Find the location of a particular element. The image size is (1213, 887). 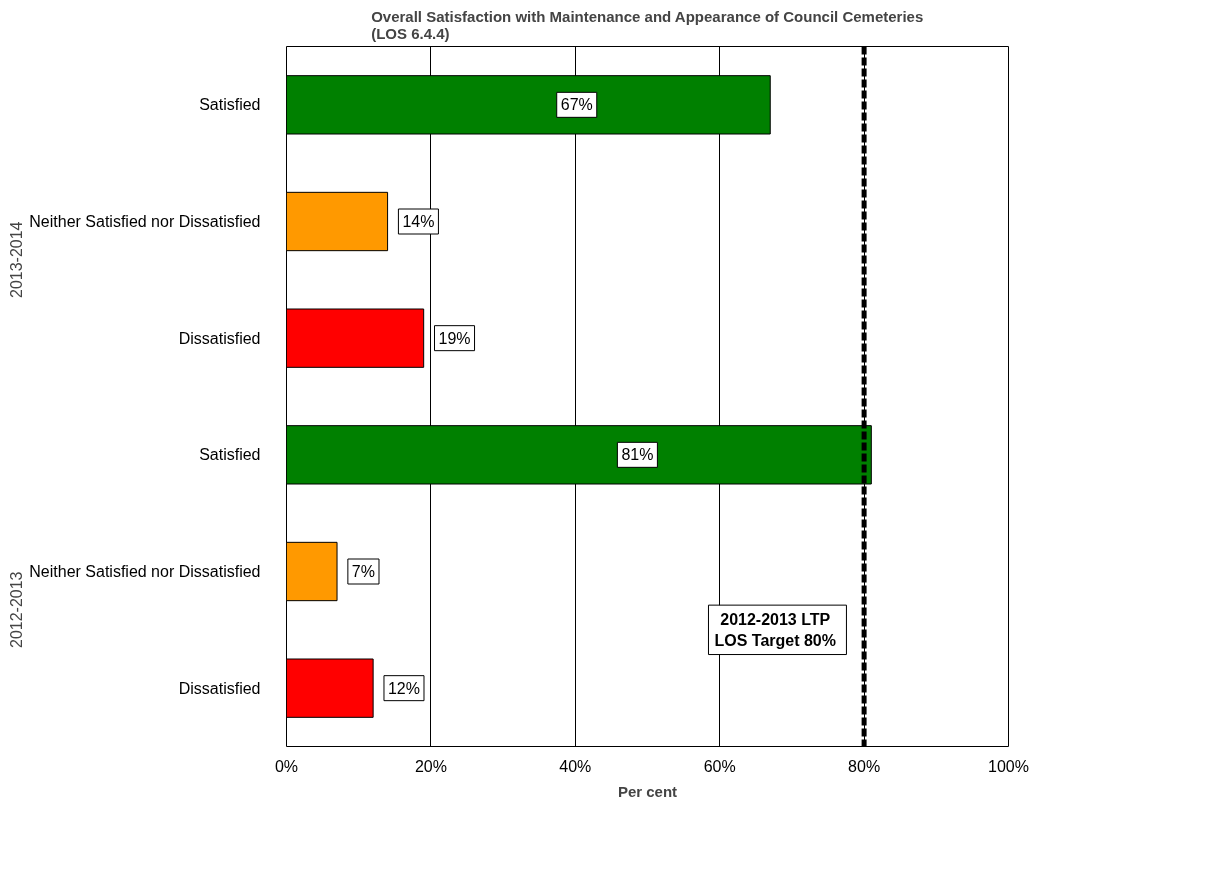

x-tick-label: 60% is located at coordinates (719, 766).